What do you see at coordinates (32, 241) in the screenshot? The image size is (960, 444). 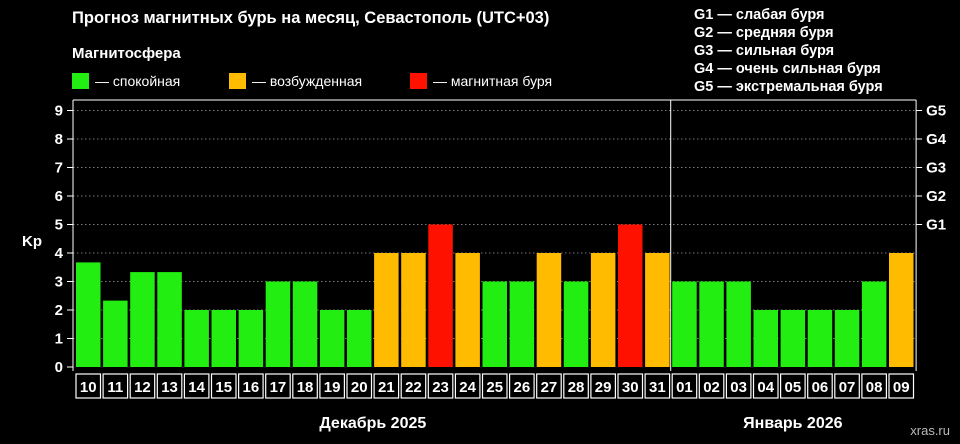 I see `y-axis-label: Kp` at bounding box center [32, 241].